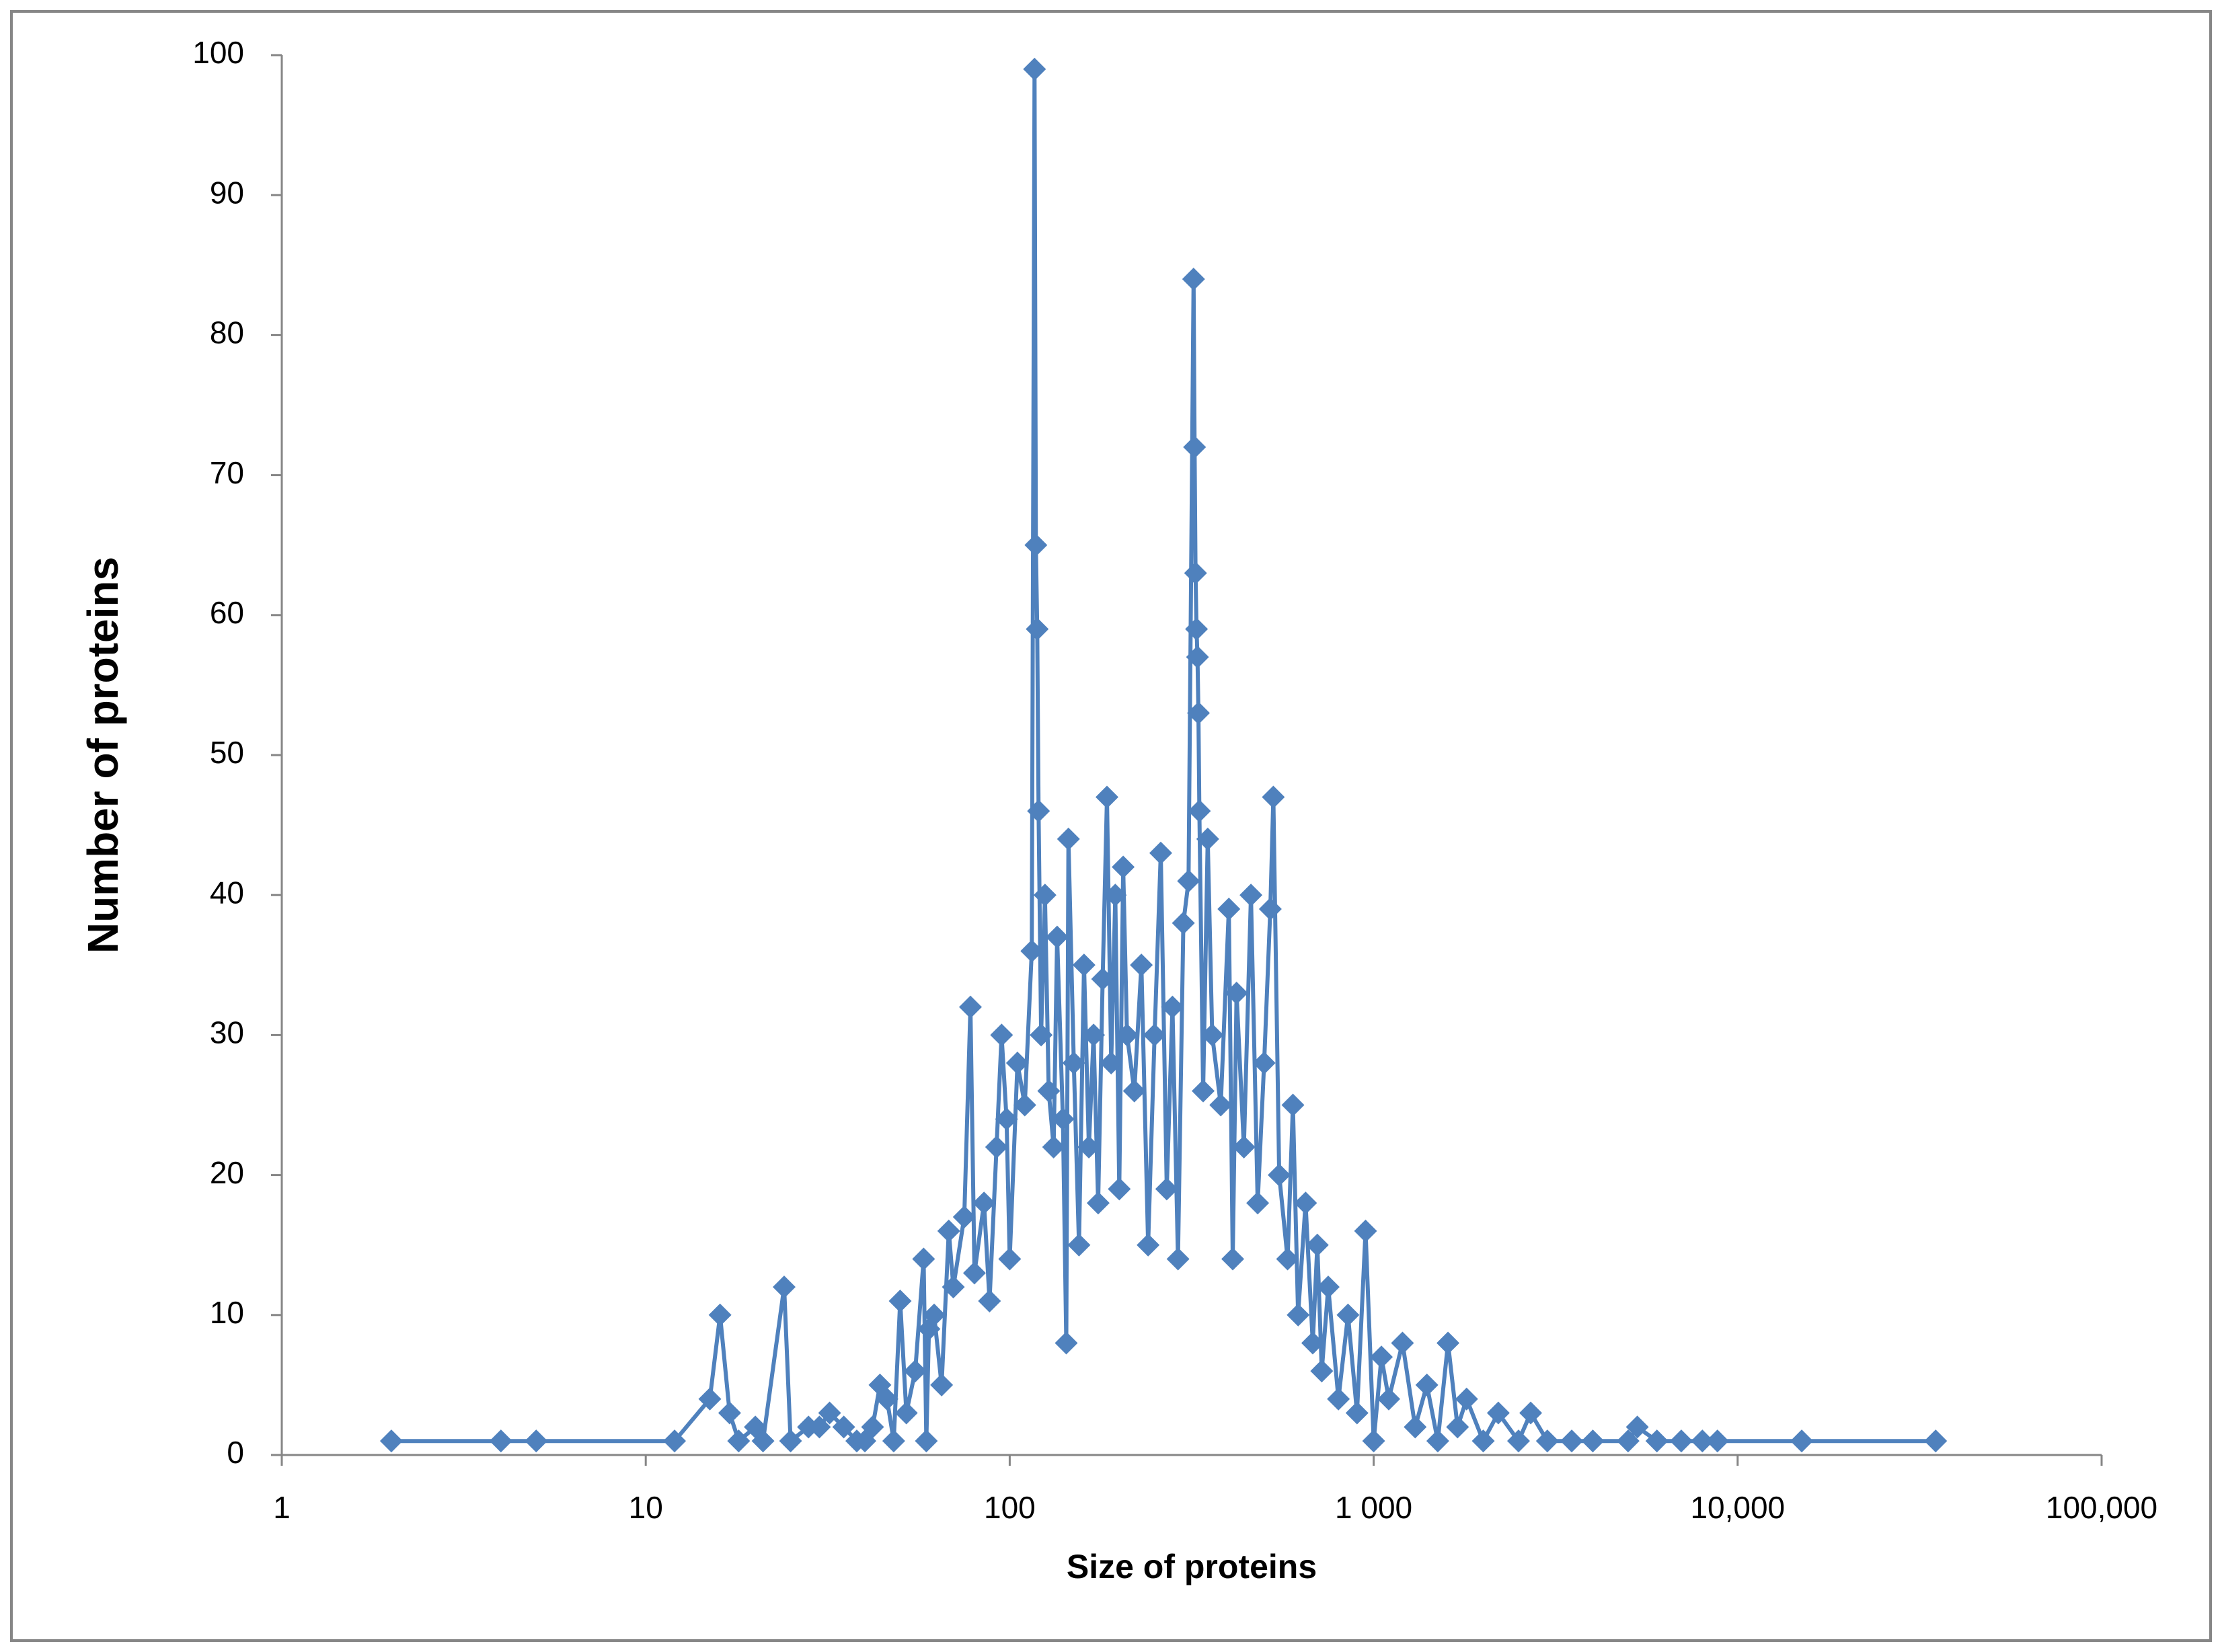  I want to click on y-tick-label: 70, so click(227, 472).